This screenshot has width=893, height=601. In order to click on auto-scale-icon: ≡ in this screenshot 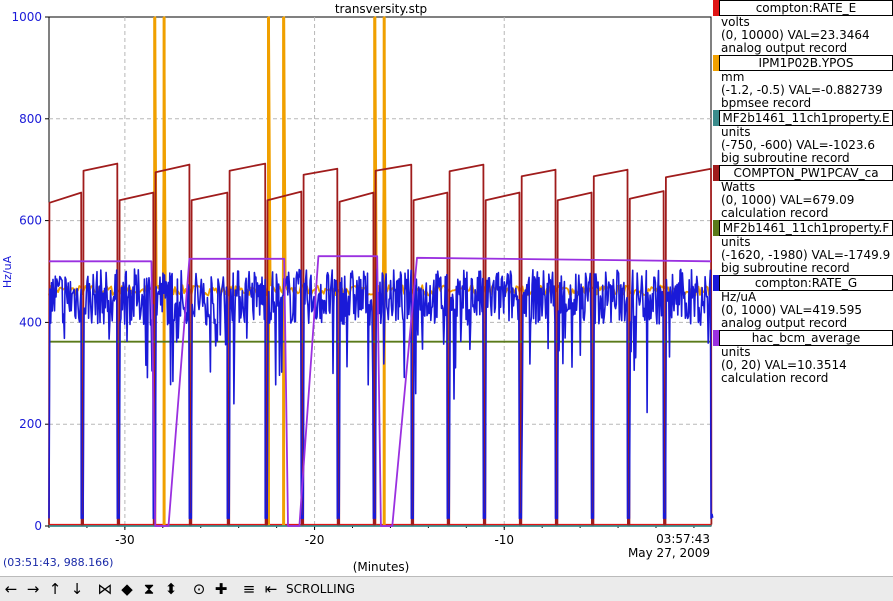, I will do `click(249, 588)`.